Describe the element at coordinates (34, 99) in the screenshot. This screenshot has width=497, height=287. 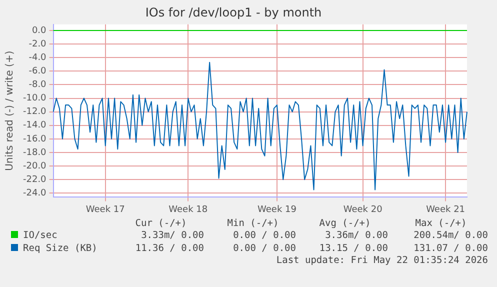
I see `y-tick-label: -10.0` at that location.